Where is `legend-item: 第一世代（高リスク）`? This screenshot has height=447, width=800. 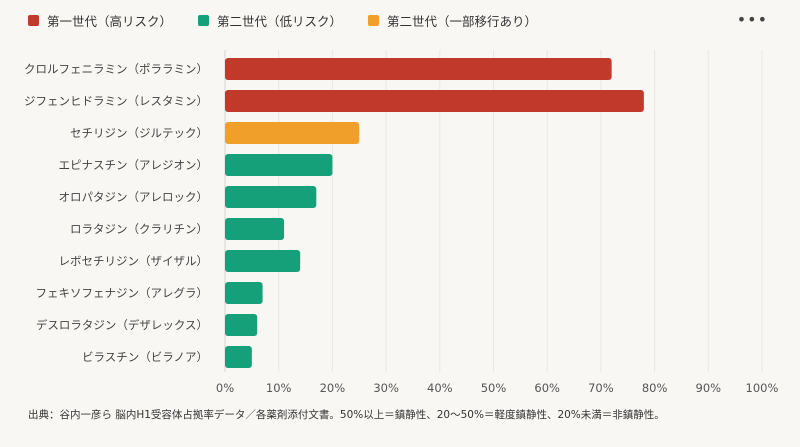 legend-item: 第一世代（高リスク） is located at coordinates (100, 20).